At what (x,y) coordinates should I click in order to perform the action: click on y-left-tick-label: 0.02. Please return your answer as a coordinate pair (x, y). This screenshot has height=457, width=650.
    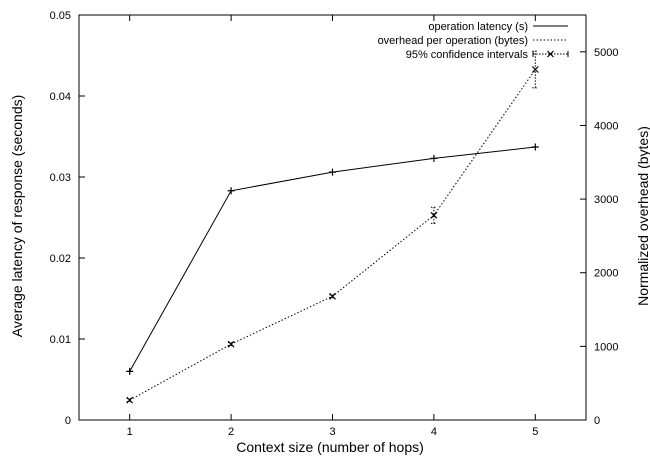
    Looking at the image, I should click on (60, 259).